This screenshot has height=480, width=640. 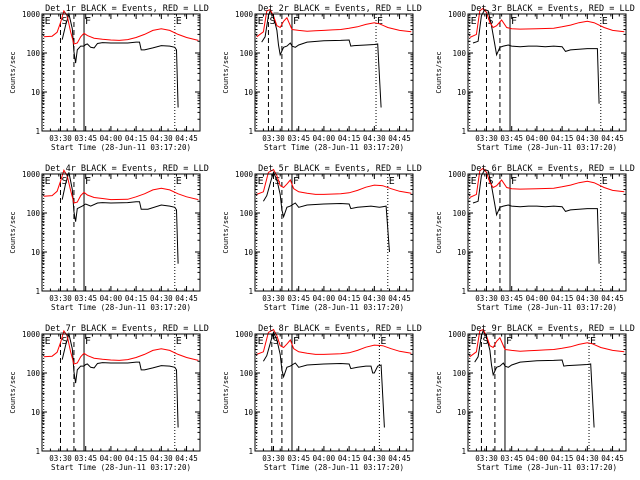 What do you see at coordinates (340, 169) in the screenshot?
I see `panel-title: Det_5r BLACK = Events, RED = LLD` at bounding box center [340, 169].